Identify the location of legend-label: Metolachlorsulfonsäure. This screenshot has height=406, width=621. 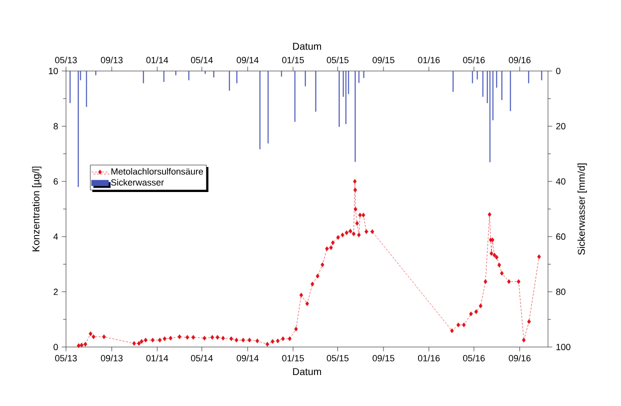
(157, 171).